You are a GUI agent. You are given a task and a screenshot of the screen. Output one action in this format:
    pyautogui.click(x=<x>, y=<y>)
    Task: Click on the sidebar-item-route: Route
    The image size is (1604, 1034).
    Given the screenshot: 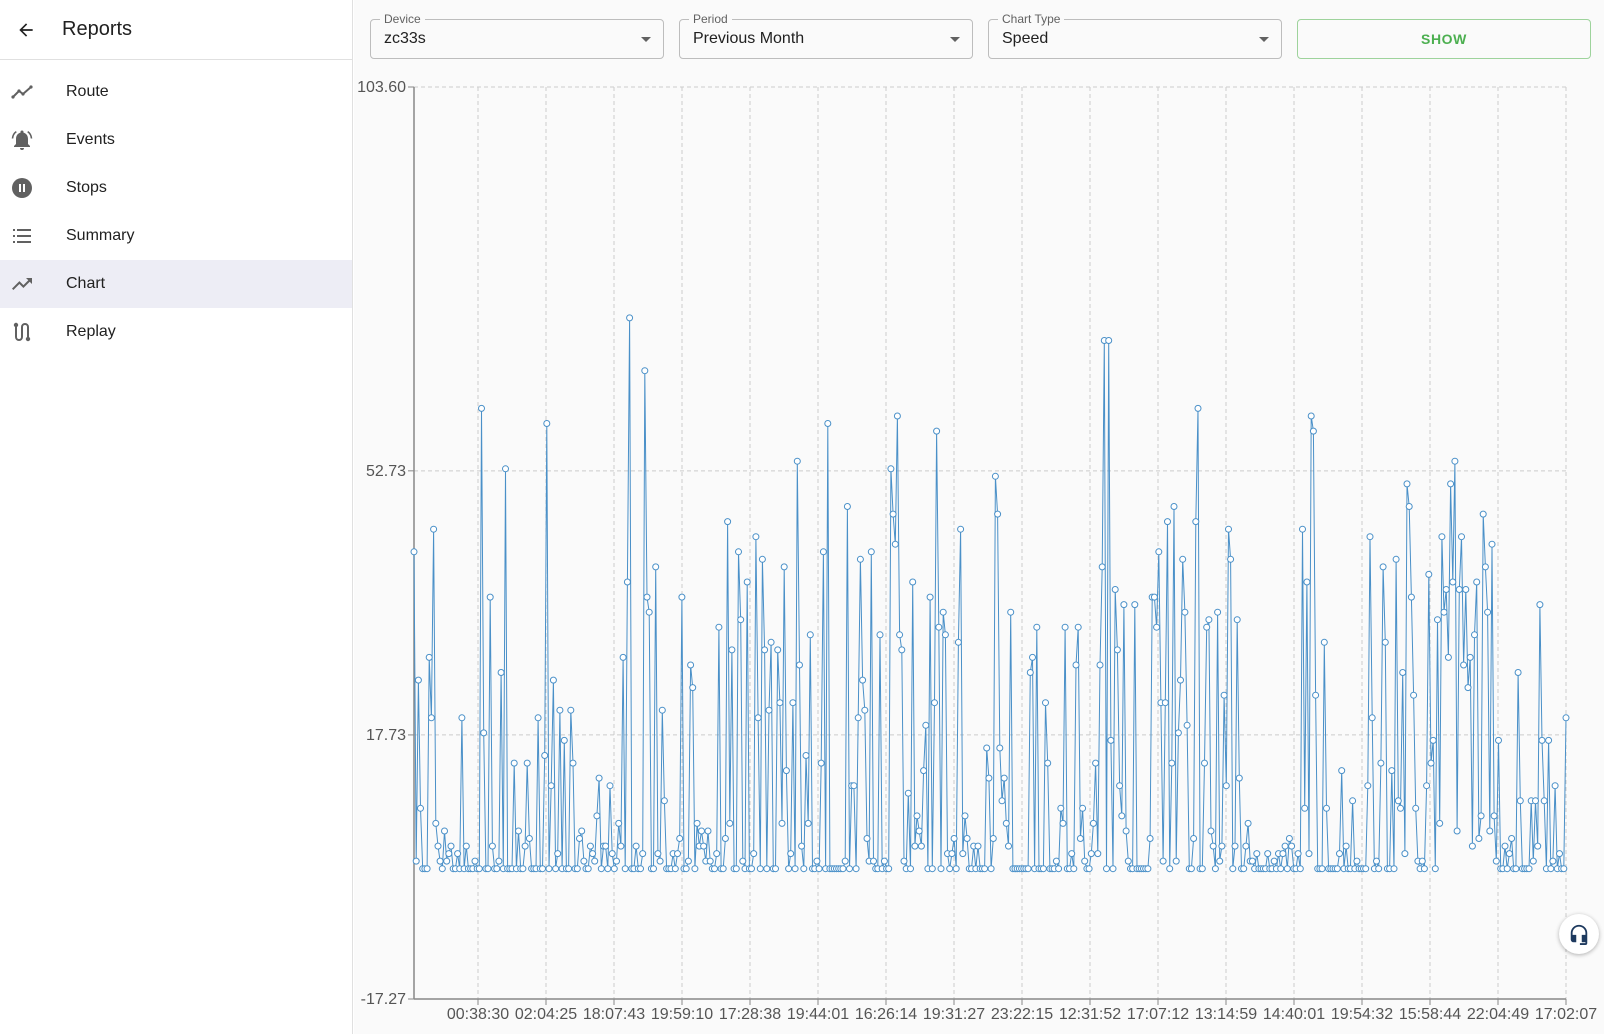 What is the action you would take?
    pyautogui.click(x=176, y=92)
    